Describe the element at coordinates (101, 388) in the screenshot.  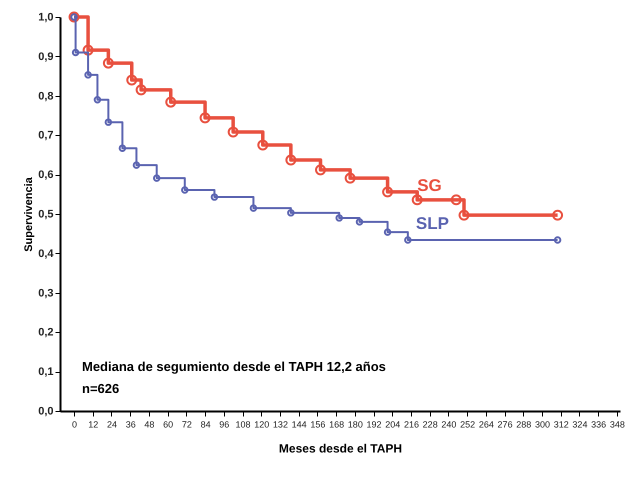
I see `annotation: n=626` at that location.